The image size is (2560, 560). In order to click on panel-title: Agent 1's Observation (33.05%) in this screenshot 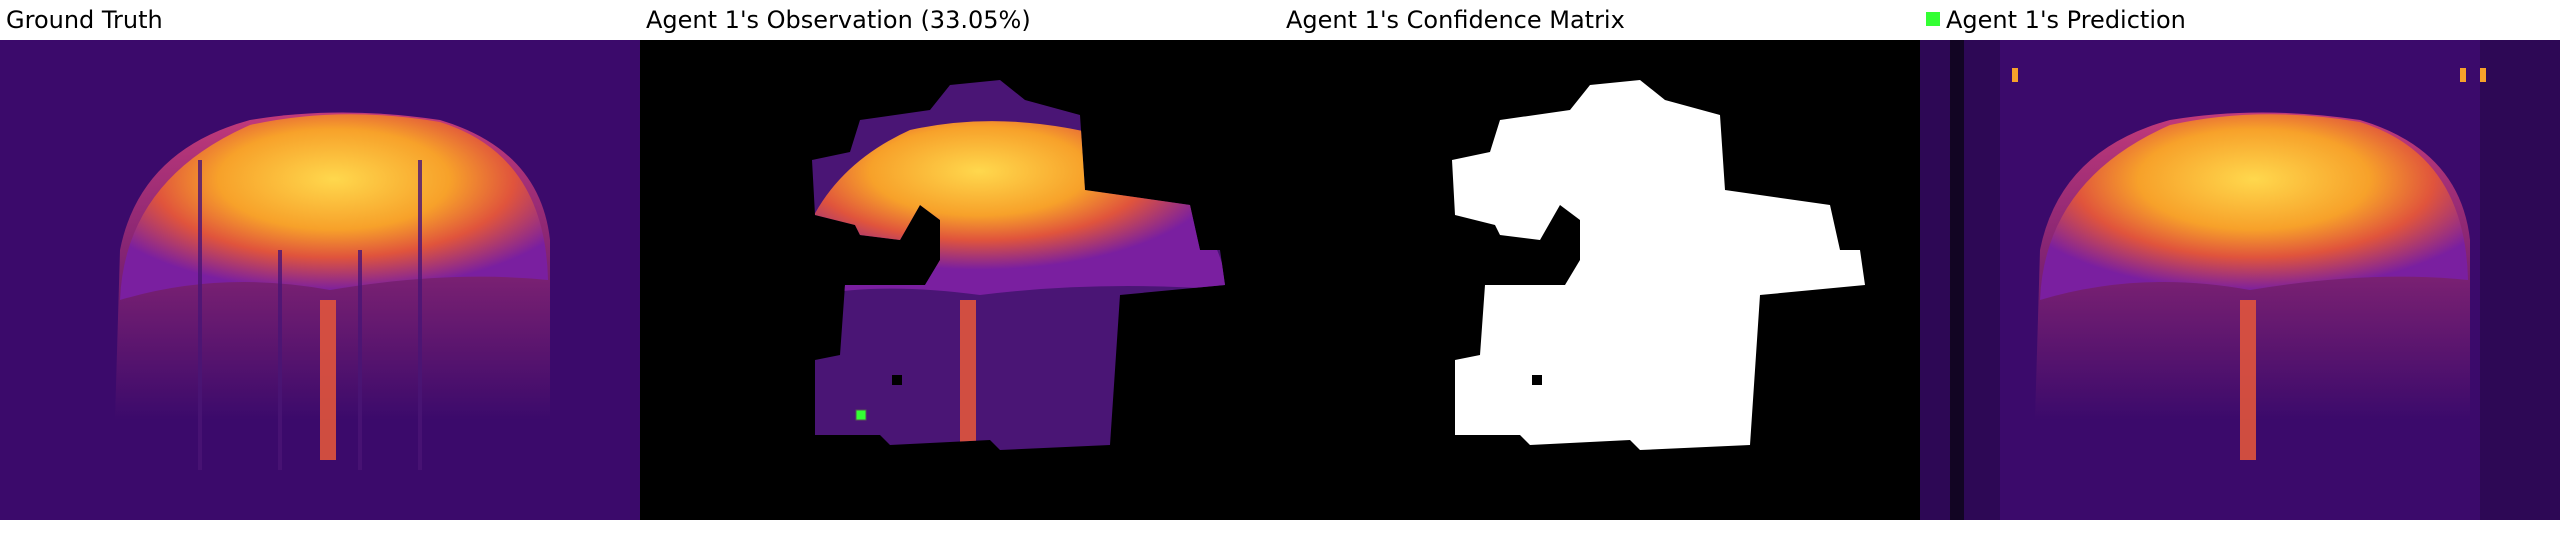, I will do `click(838, 20)`.